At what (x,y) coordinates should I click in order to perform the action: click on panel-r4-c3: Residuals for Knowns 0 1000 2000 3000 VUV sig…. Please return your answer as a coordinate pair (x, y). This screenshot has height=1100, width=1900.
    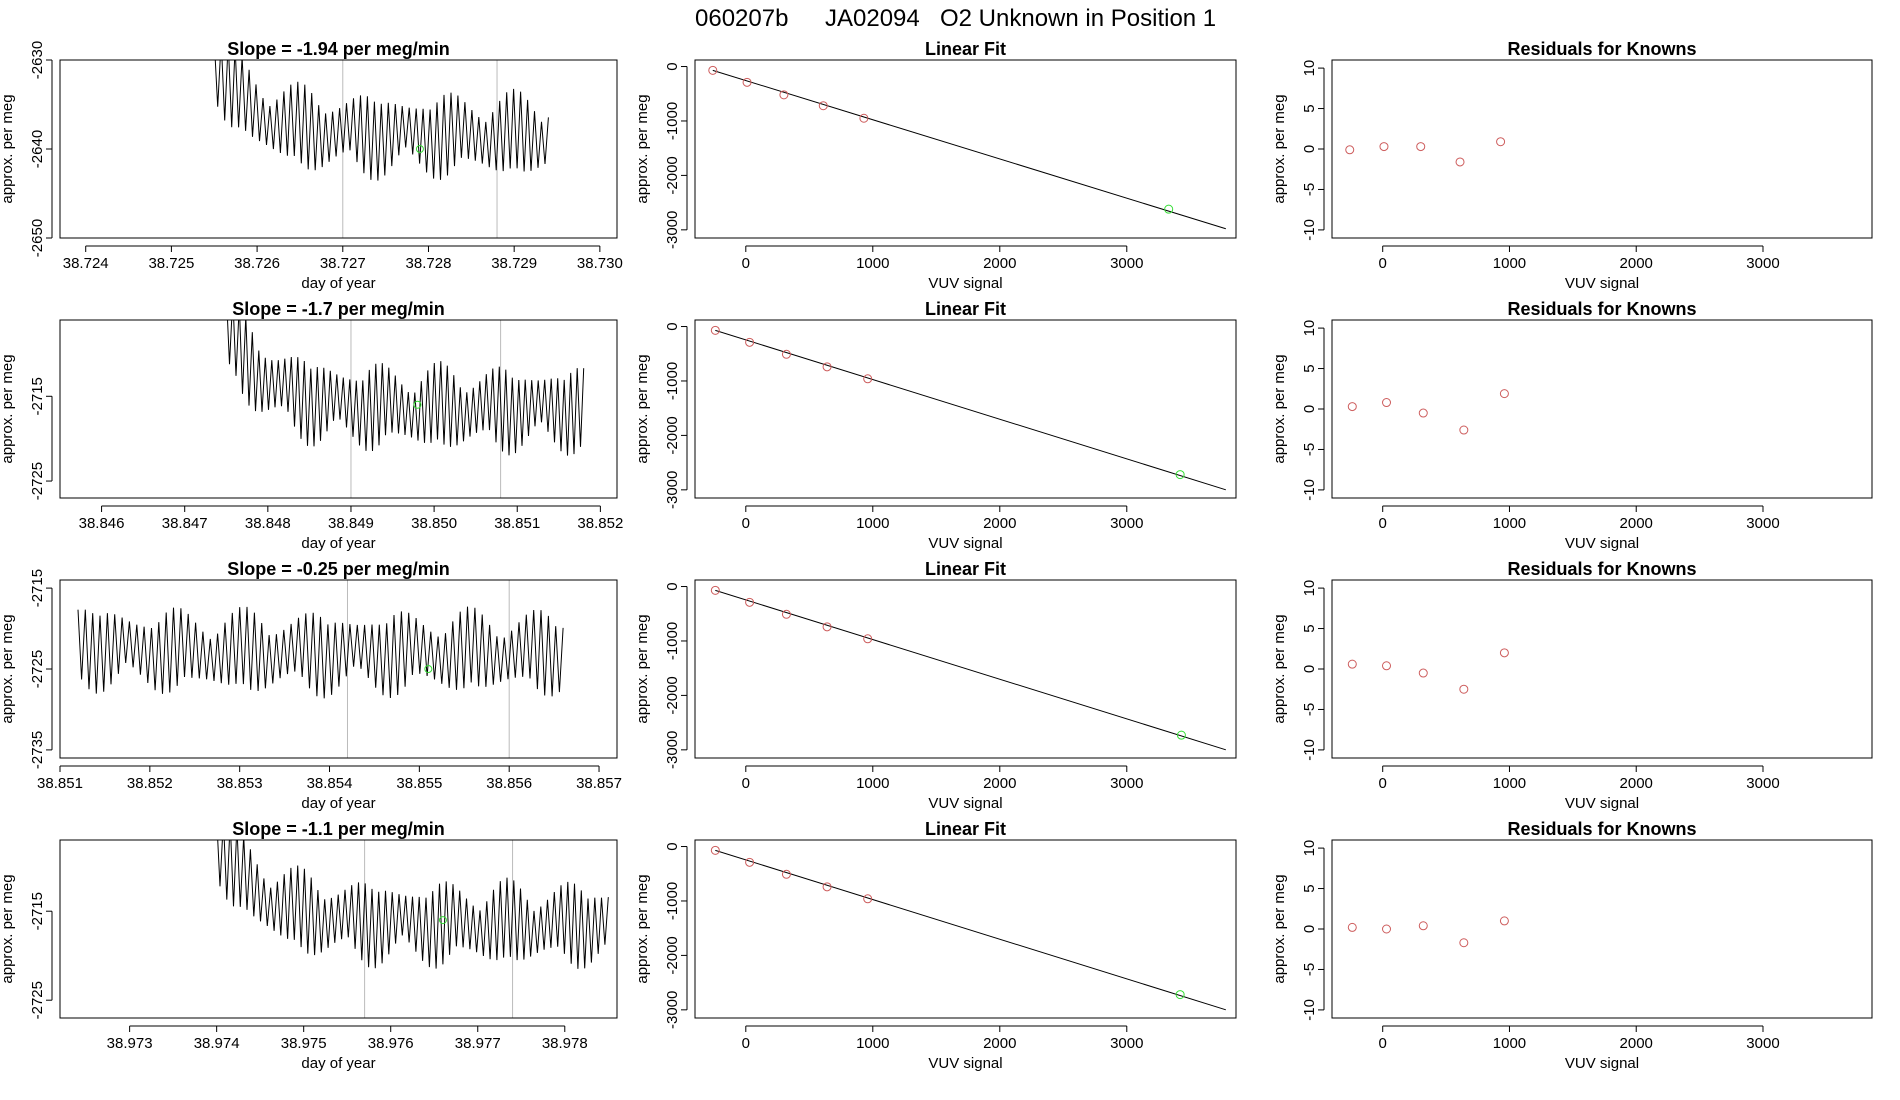
    Looking at the image, I should click on (1572, 945).